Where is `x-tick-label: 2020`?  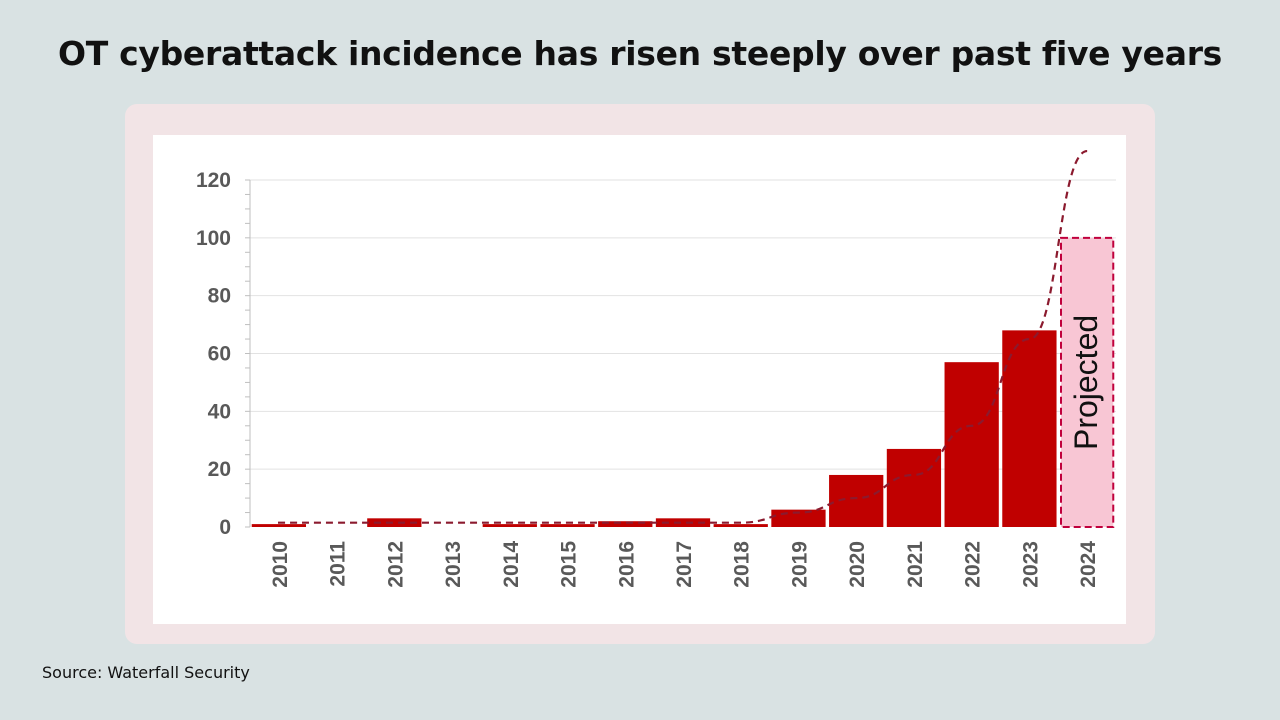
x-tick-label: 2020 is located at coordinates (857, 564).